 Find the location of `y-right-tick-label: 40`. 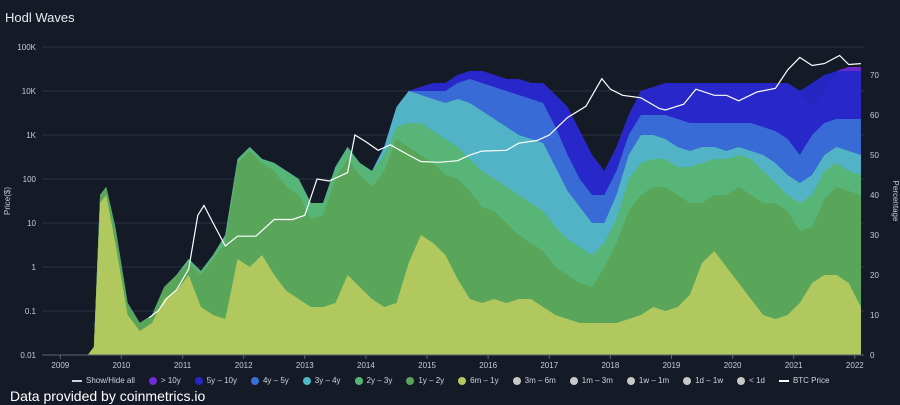

y-right-tick-label: 40 is located at coordinates (874, 195).